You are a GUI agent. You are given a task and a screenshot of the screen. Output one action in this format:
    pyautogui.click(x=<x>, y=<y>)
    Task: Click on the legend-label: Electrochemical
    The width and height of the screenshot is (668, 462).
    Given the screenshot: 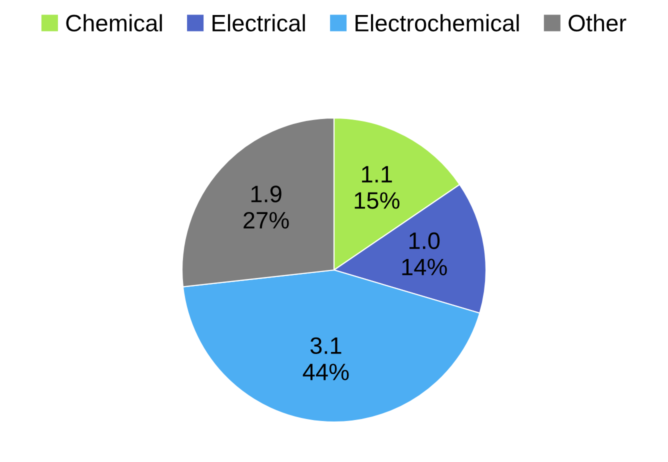 What is the action you would take?
    pyautogui.click(x=437, y=23)
    